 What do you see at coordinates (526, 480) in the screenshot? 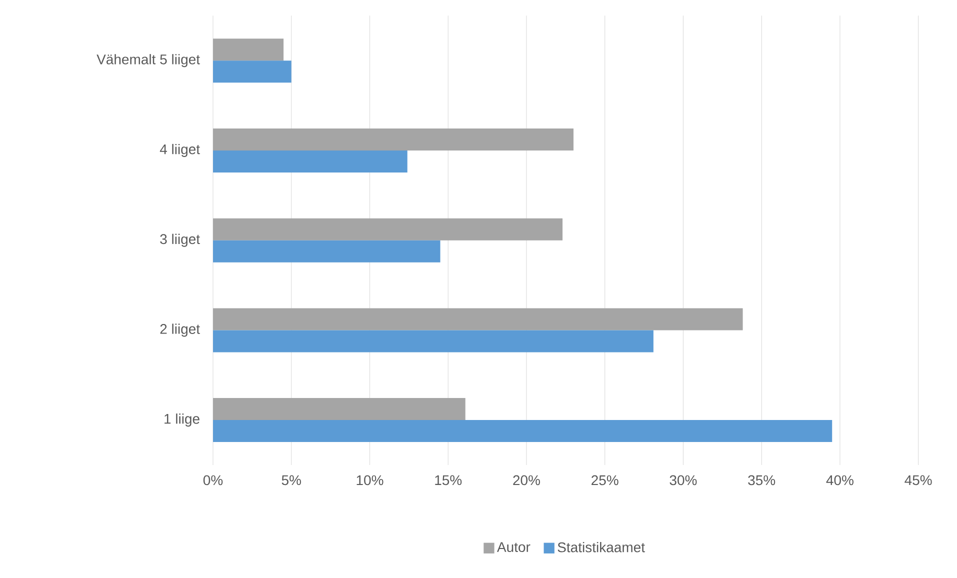
I see `x-tick-label: 20%` at bounding box center [526, 480].